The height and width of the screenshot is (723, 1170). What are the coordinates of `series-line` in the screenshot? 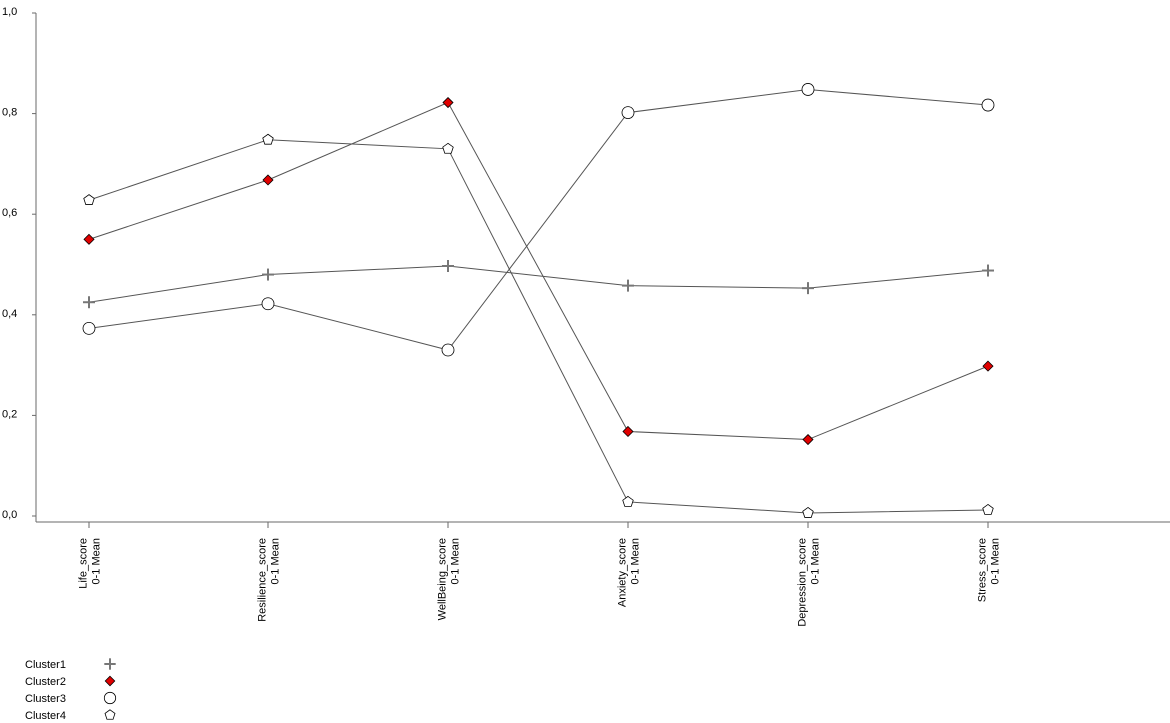 It's located at (538, 284).